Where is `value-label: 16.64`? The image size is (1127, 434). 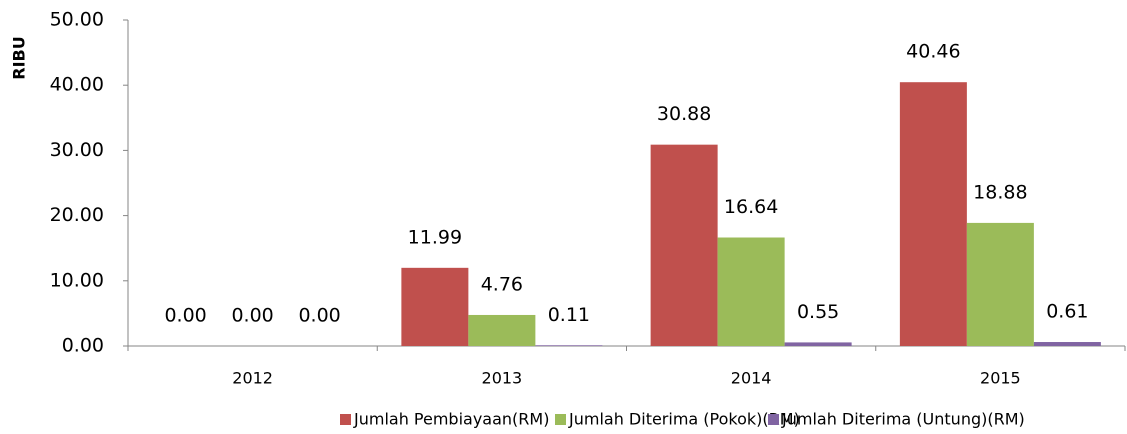
value-label: 16.64 is located at coordinates (751, 207).